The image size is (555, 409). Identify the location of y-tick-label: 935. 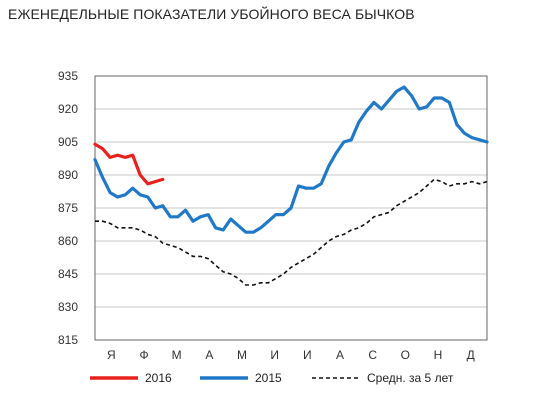
(68, 76).